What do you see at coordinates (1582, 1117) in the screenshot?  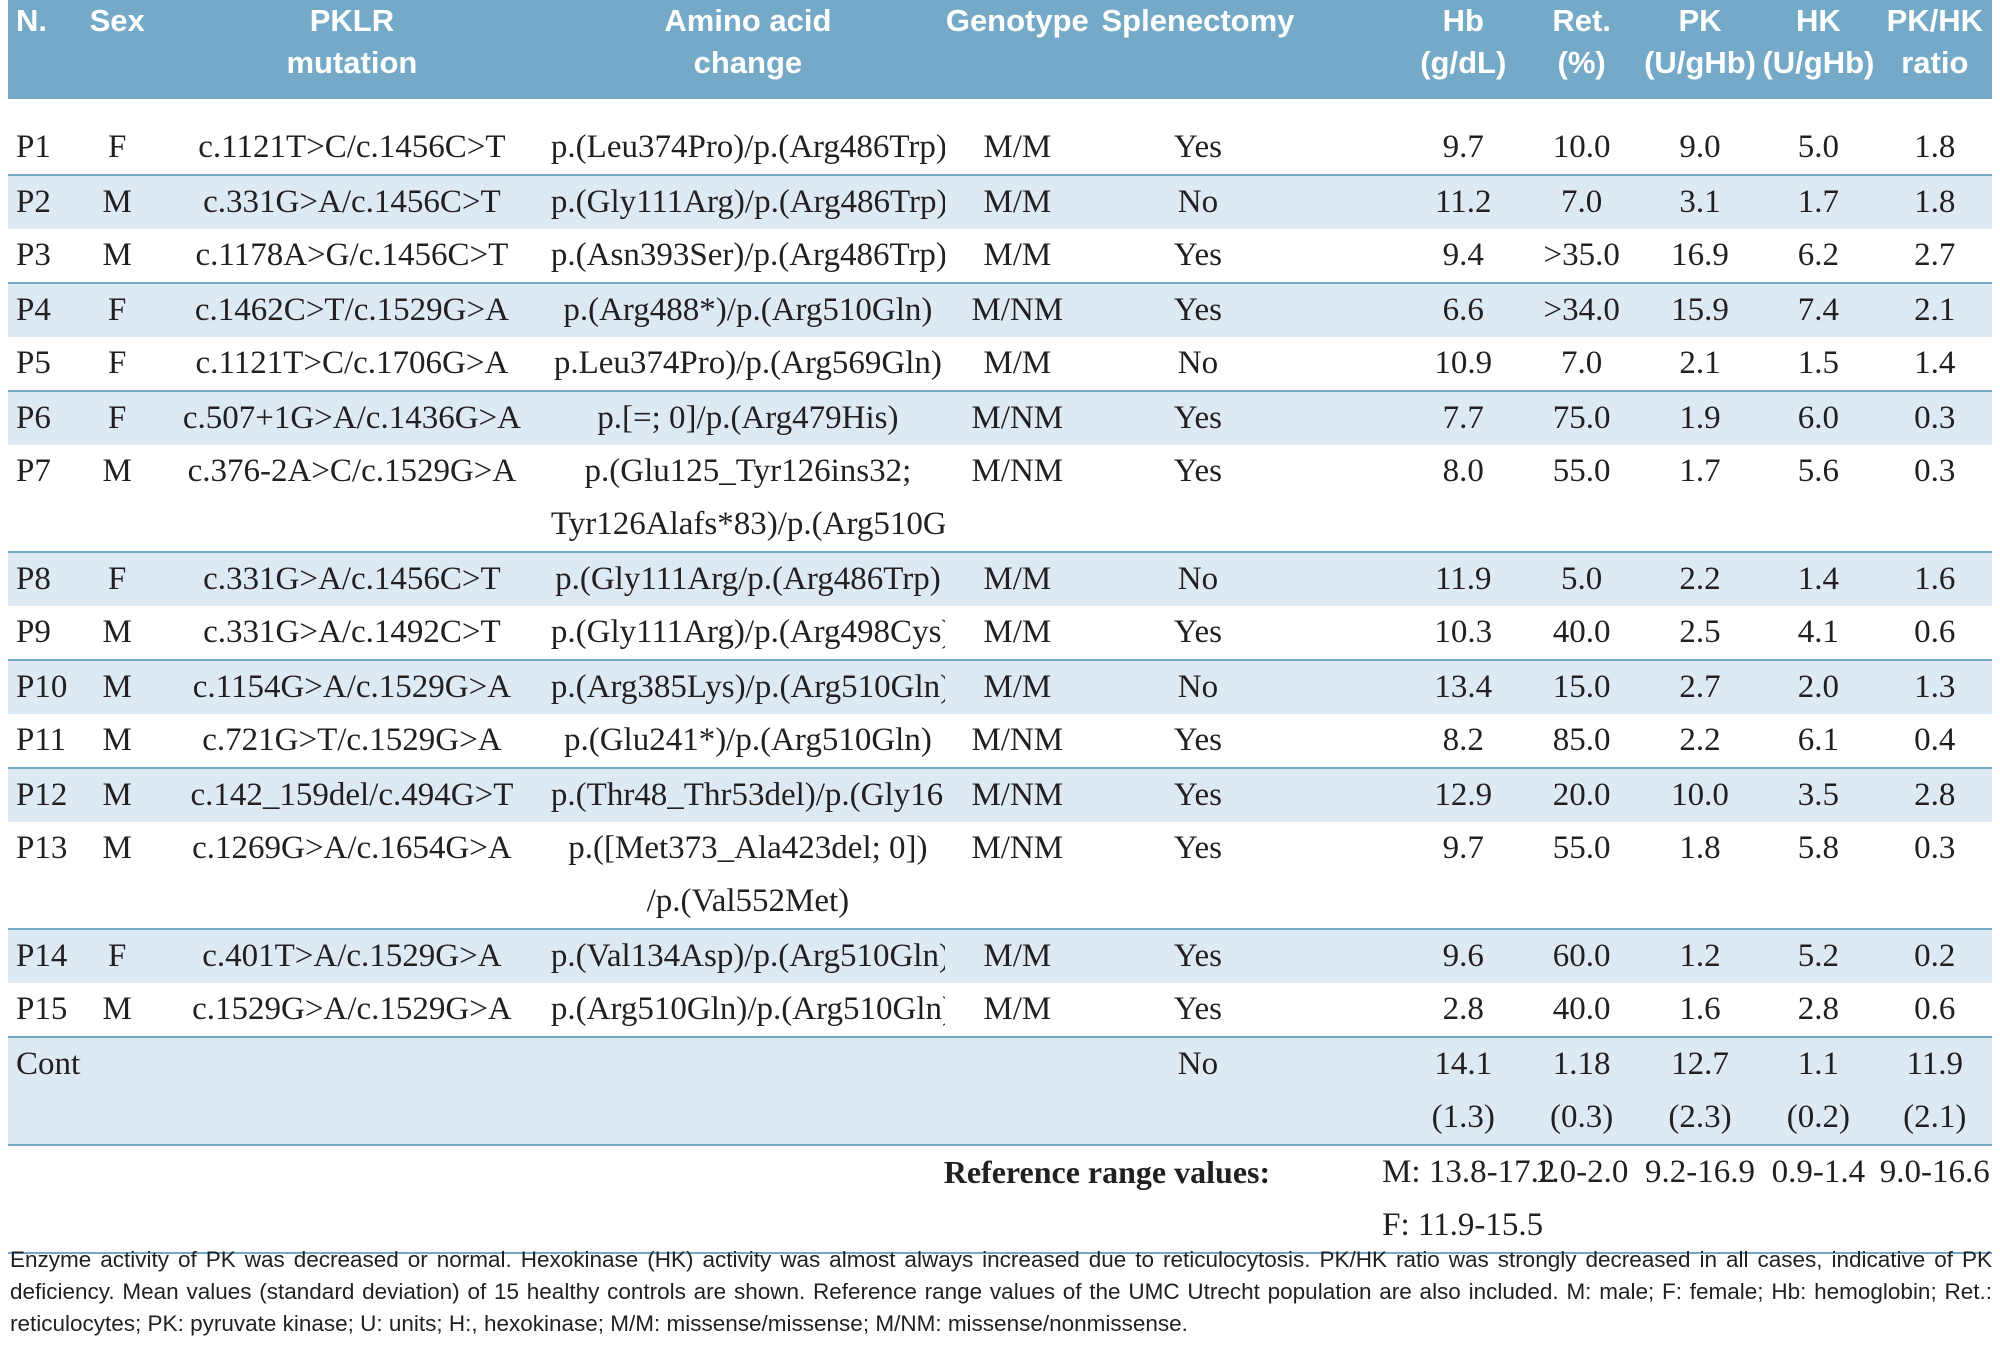 I see `controls-sd: (0.3)` at bounding box center [1582, 1117].